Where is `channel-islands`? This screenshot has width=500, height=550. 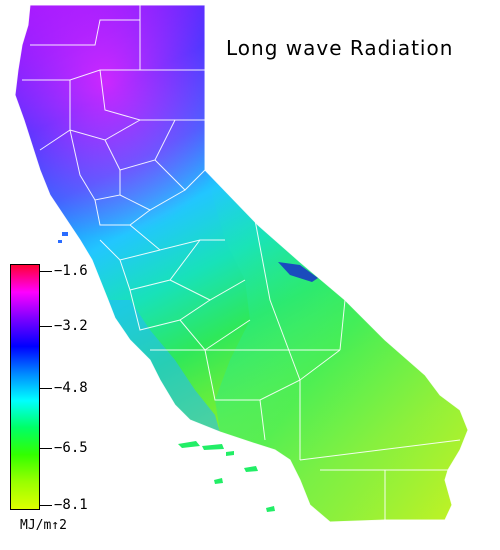
channel-islands is located at coordinates (226, 476).